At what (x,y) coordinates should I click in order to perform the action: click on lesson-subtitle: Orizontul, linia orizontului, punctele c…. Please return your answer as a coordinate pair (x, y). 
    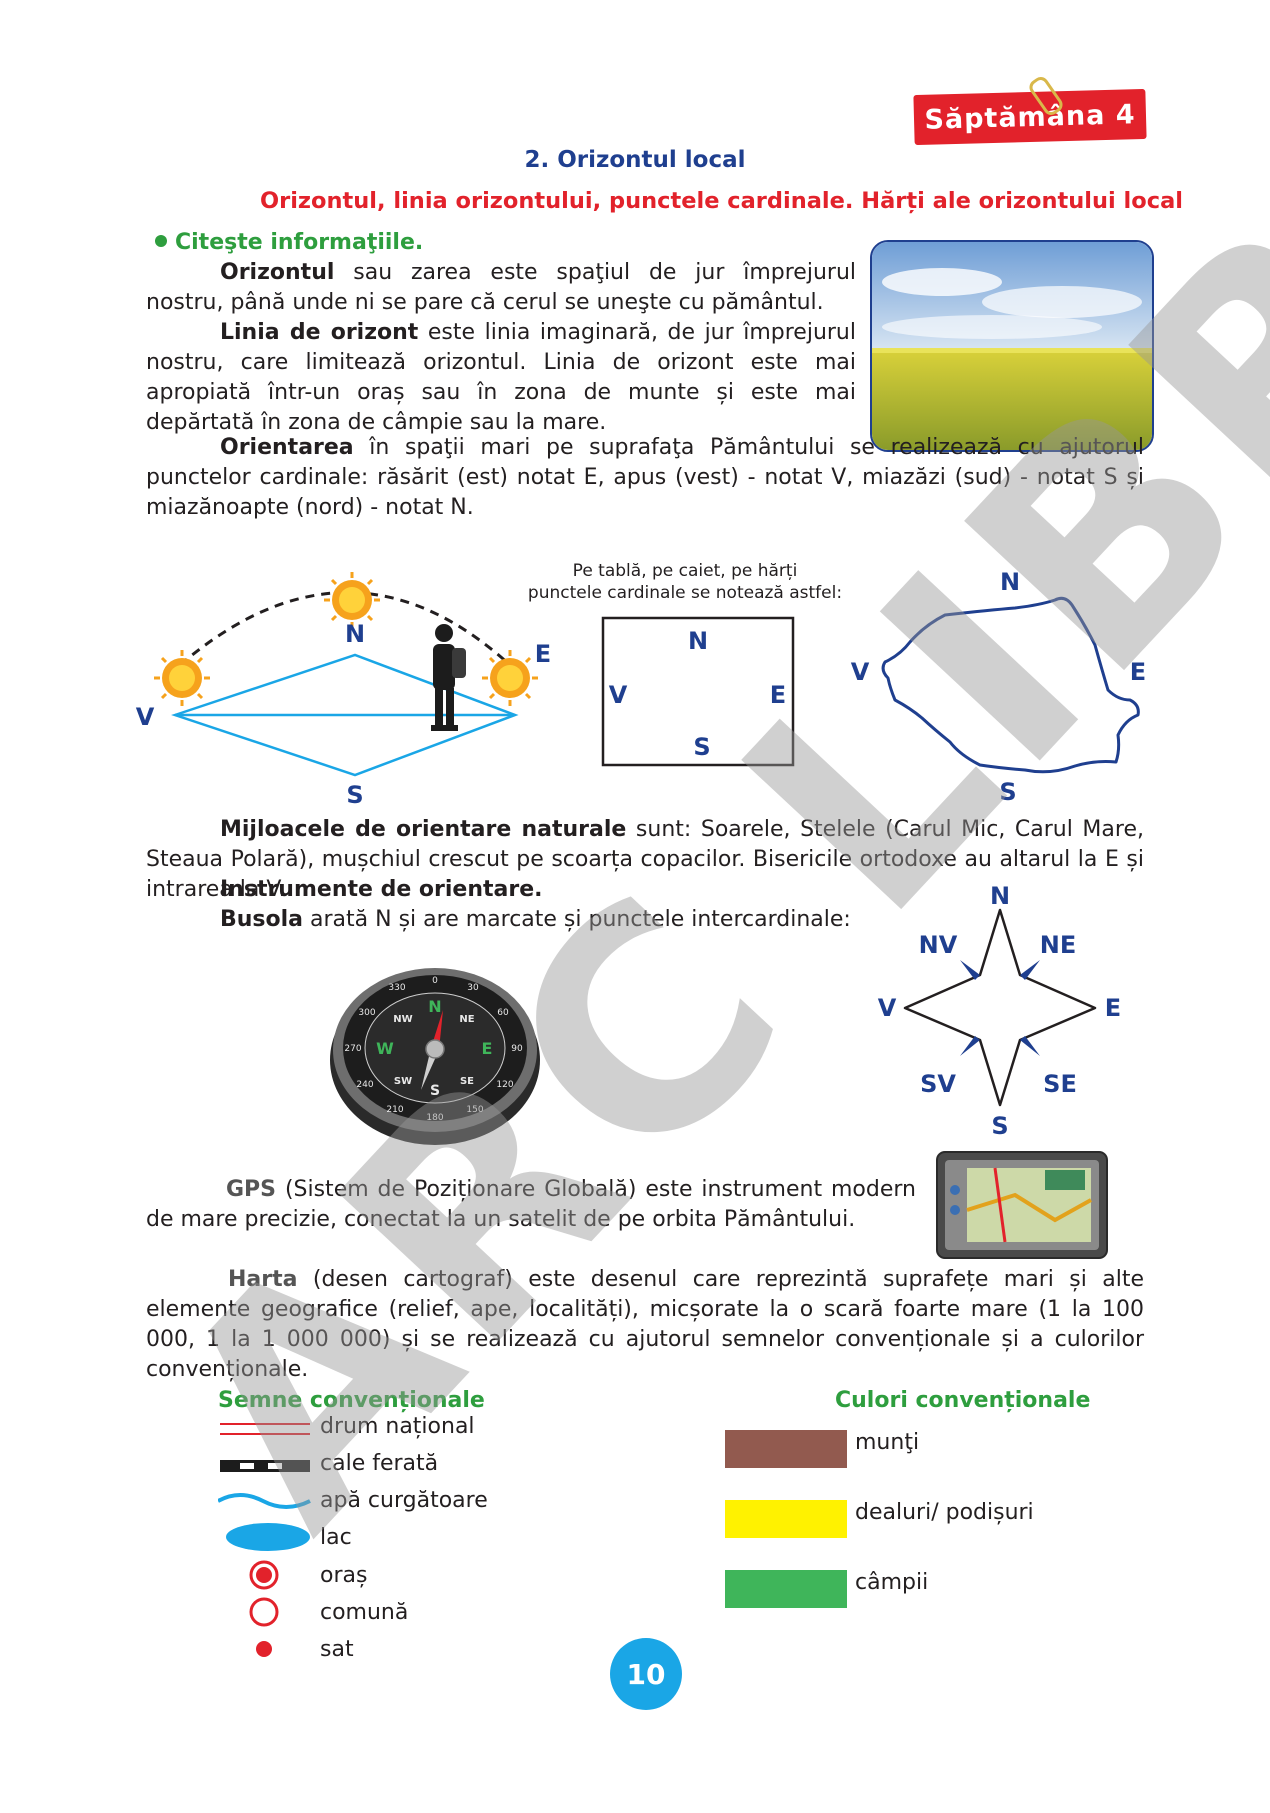
    Looking at the image, I should click on (721, 201).